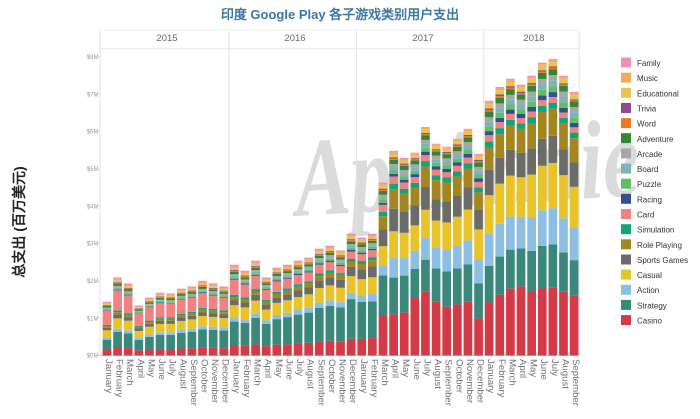  What do you see at coordinates (340, 14) in the screenshot?
I see `svg-text: 印度 Google Play 各子游戏类别用户支出` at bounding box center [340, 14].